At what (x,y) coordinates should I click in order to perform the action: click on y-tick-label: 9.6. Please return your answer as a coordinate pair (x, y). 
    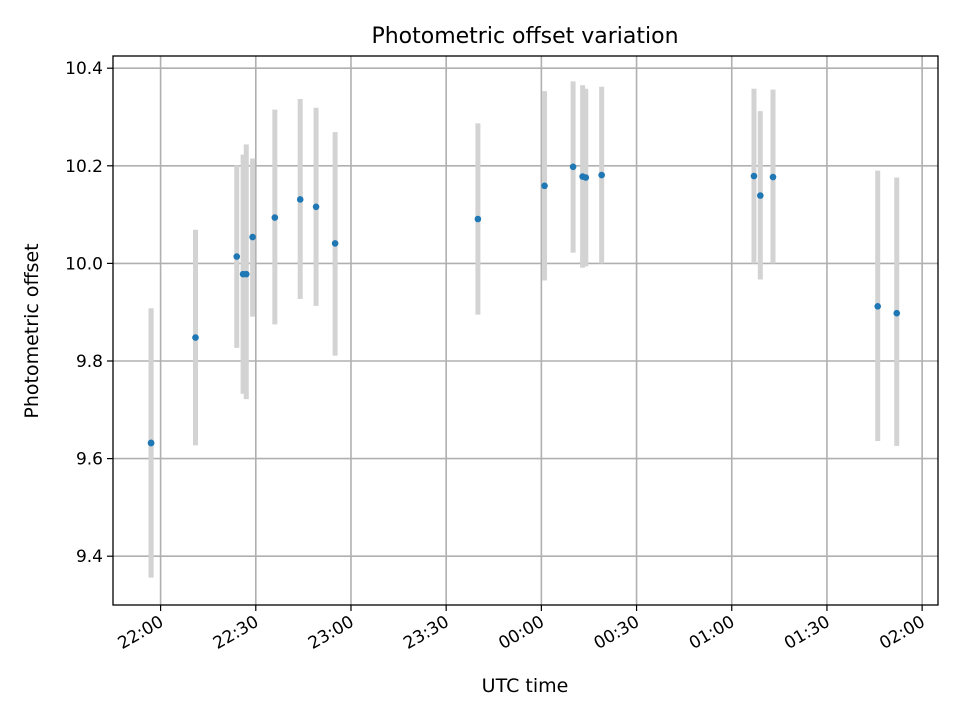
    Looking at the image, I should click on (89, 460).